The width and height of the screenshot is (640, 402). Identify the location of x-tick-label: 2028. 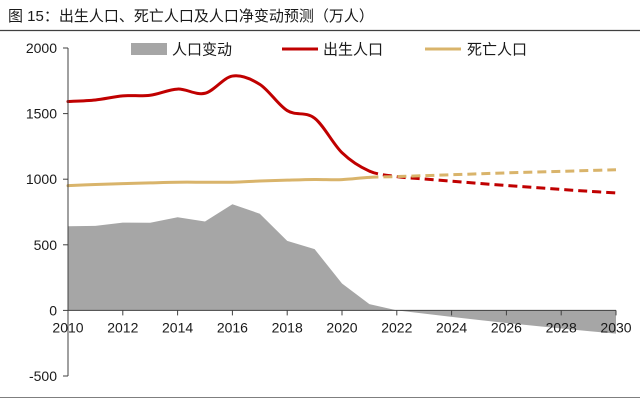
(561, 327).